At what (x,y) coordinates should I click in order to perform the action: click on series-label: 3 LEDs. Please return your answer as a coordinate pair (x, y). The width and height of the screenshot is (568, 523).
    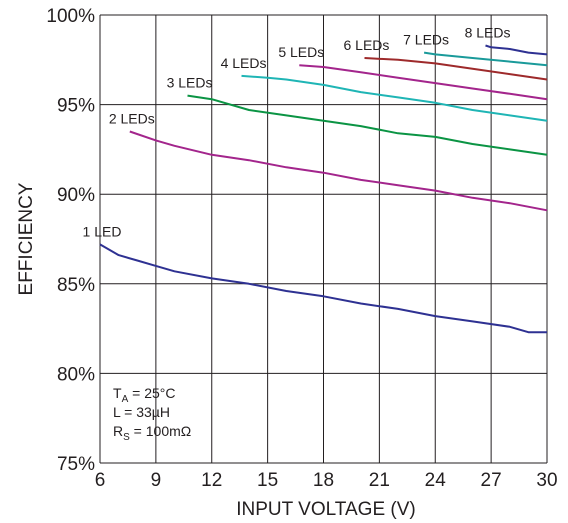
    Looking at the image, I should click on (190, 83).